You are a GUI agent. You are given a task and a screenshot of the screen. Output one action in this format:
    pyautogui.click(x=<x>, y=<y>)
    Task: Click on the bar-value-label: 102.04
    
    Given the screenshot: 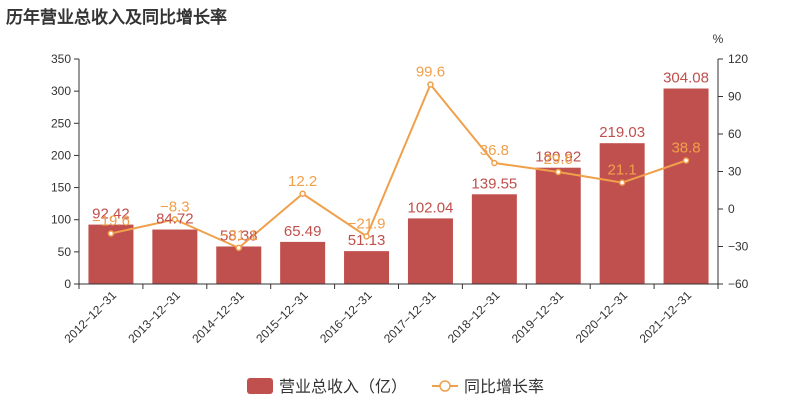 What is the action you would take?
    pyautogui.click(x=431, y=207)
    